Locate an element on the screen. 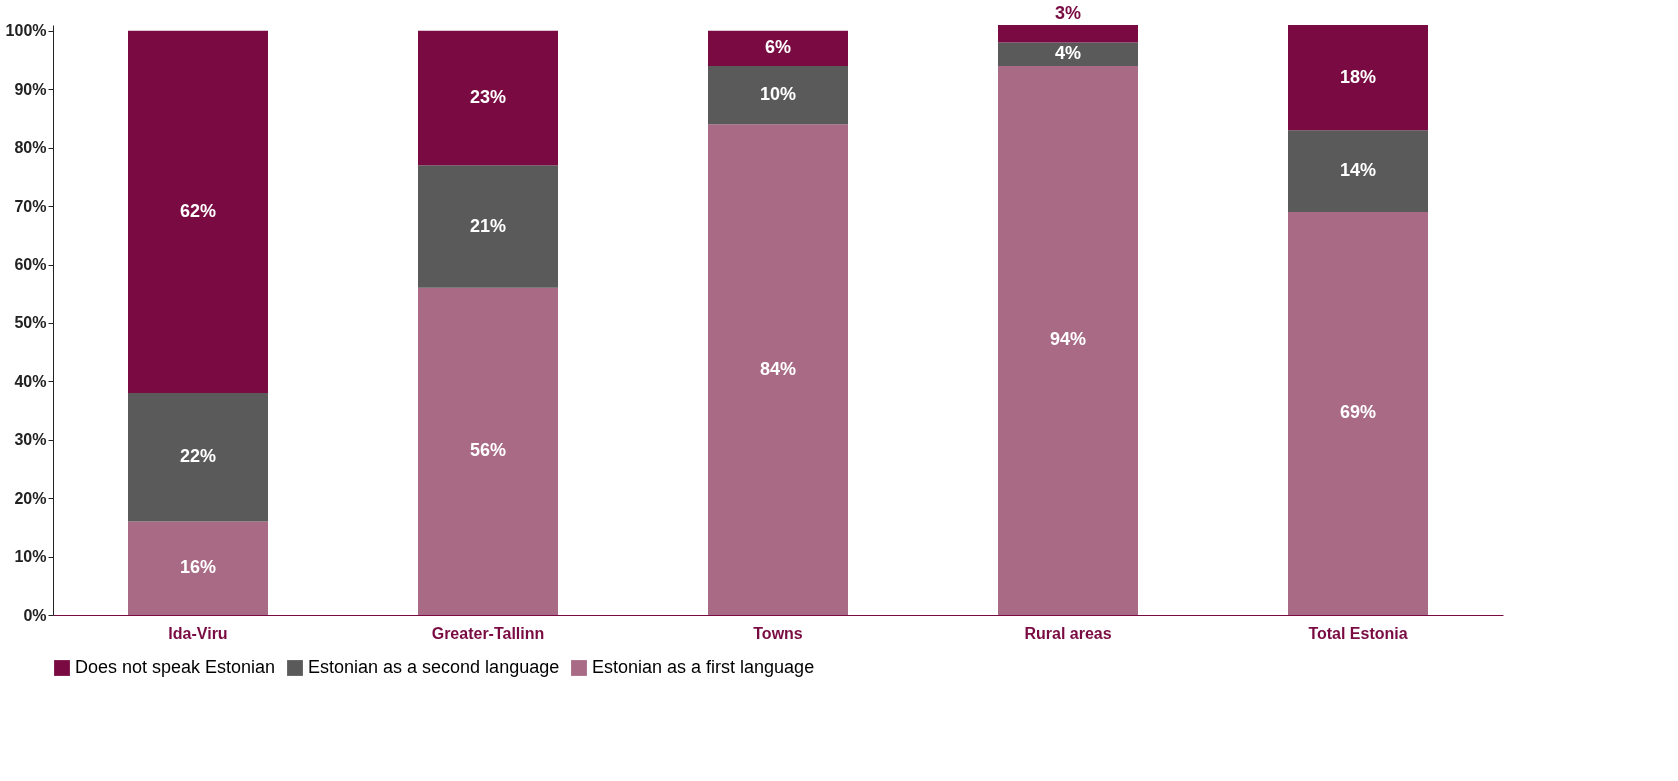 Image resolution: width=1678 pixels, height=781 pixels. data-label: 18% is located at coordinates (1358, 76).